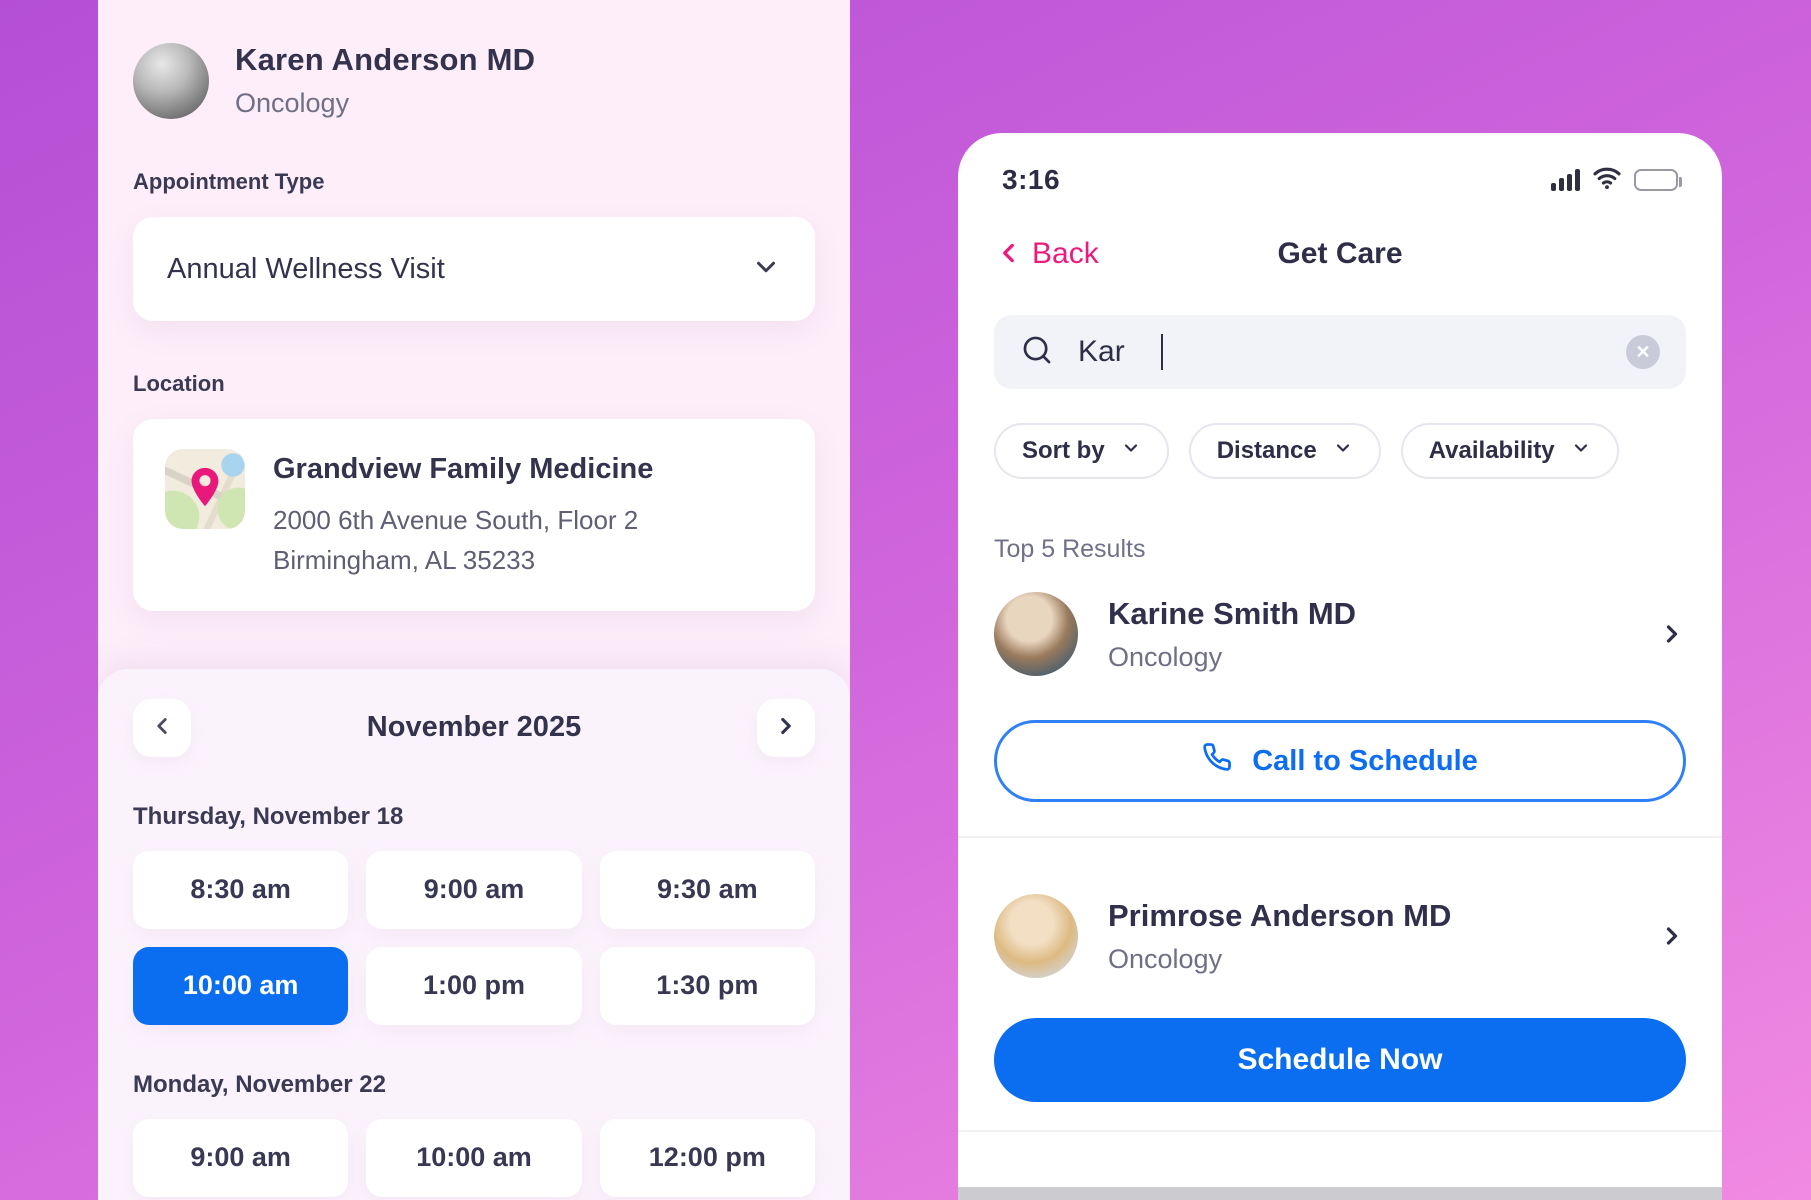  Describe the element at coordinates (1031, 179) in the screenshot. I see `status-time: 3:16` at that location.